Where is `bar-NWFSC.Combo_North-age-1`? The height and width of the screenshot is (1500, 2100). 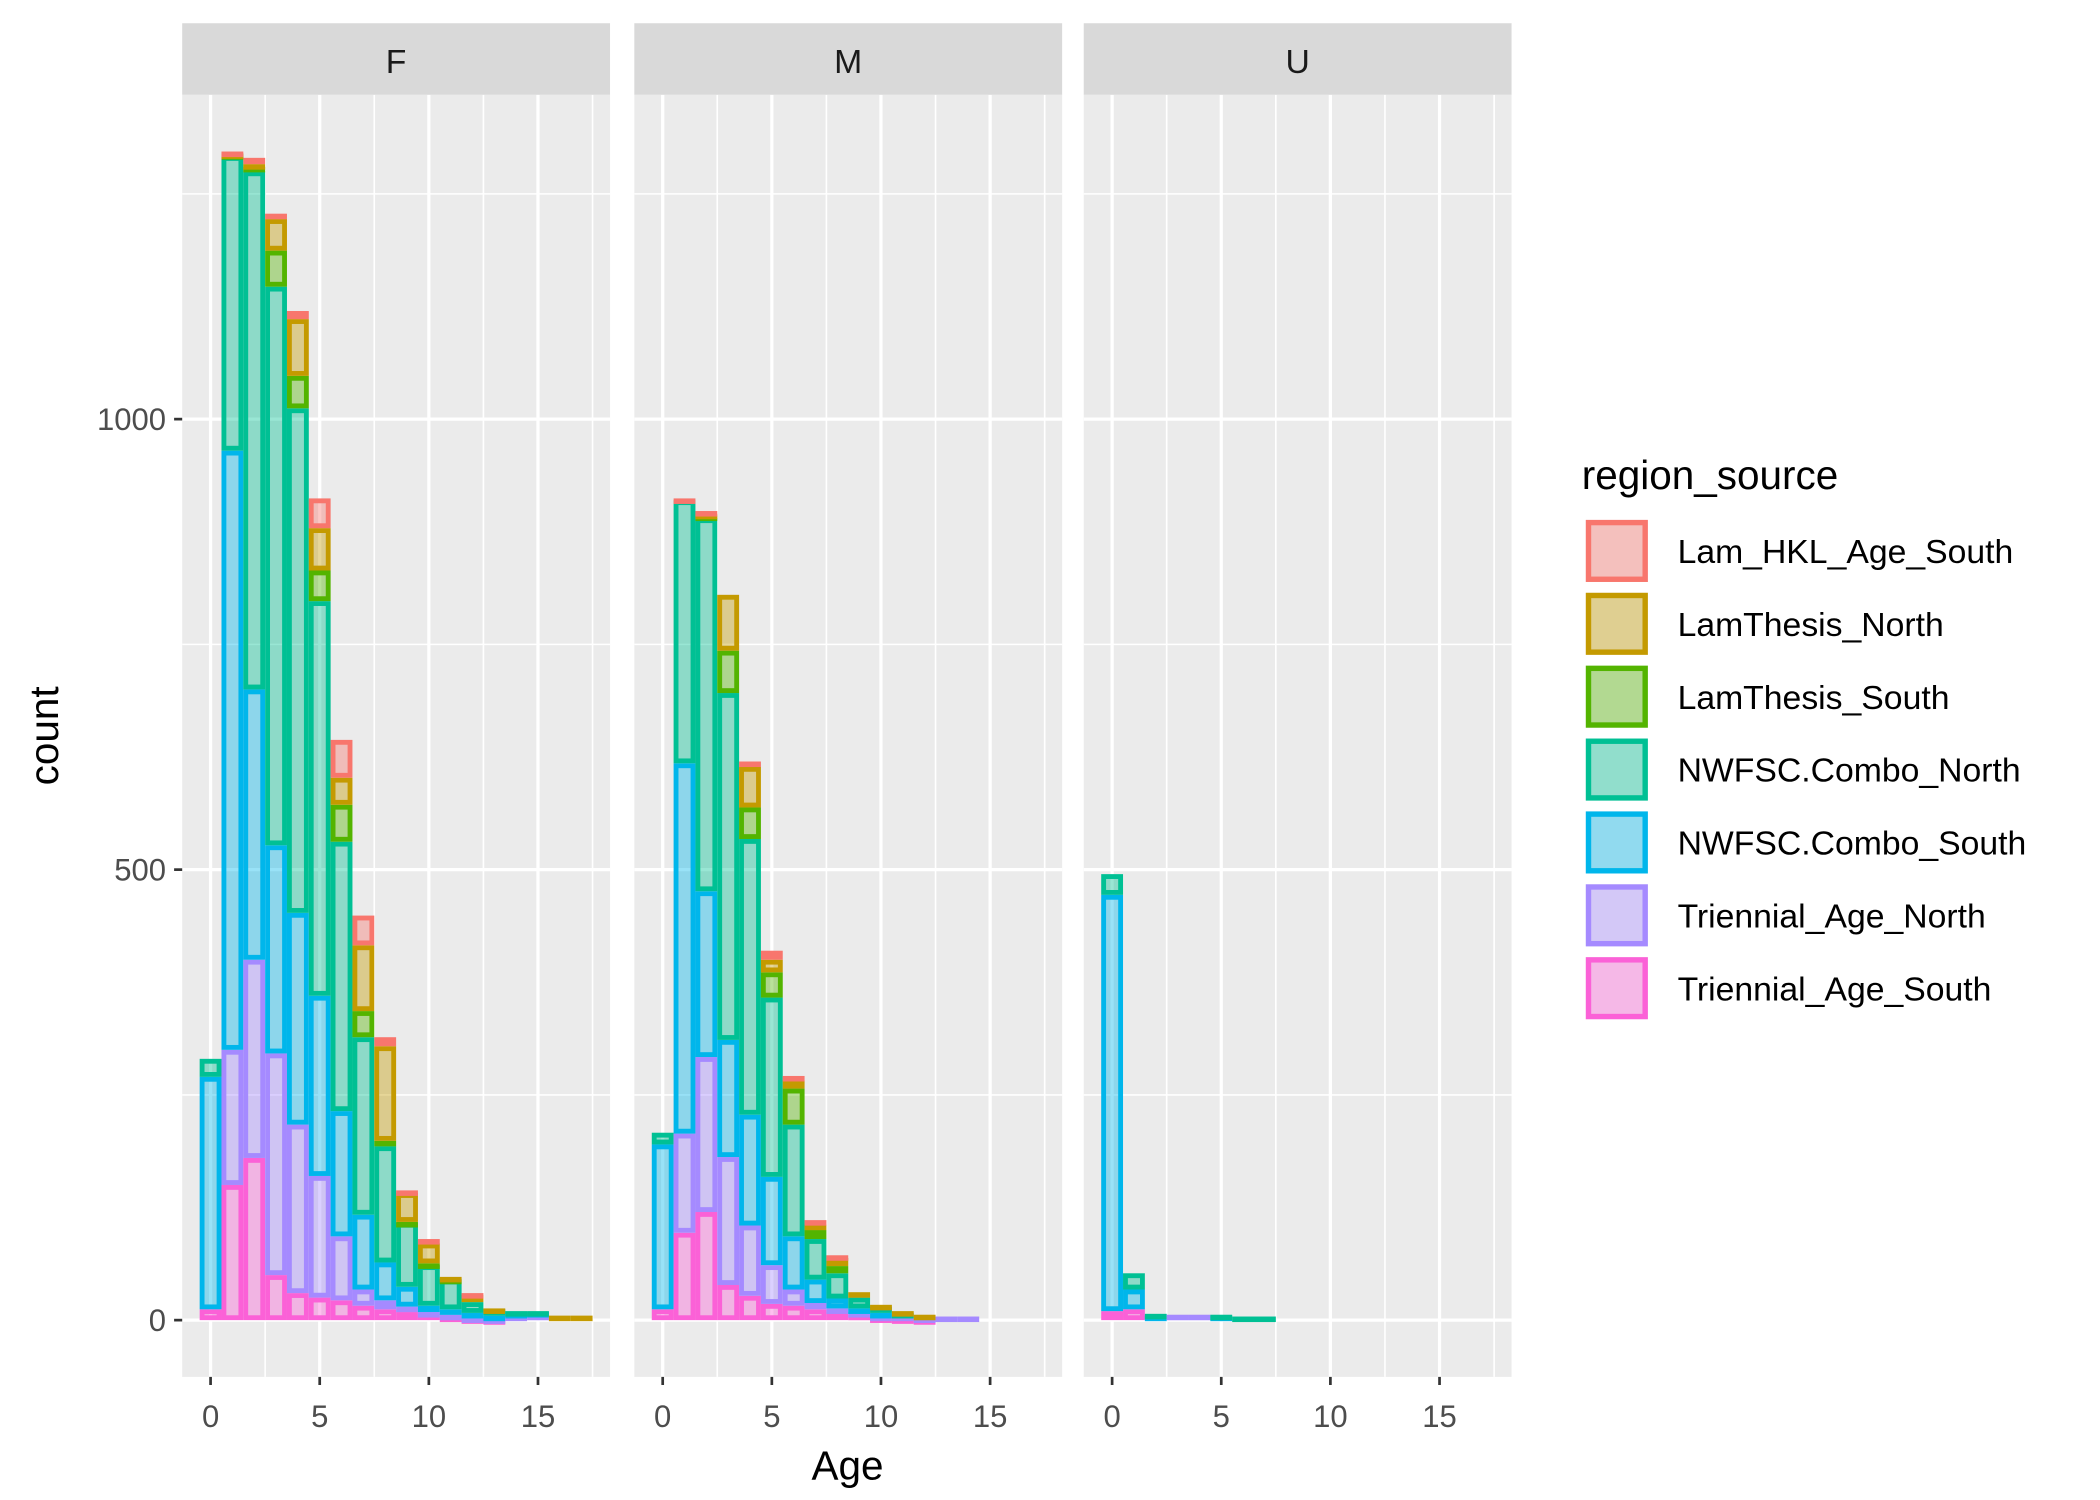
bar-NWFSC.Combo_North-age-1 is located at coordinates (684, 632).